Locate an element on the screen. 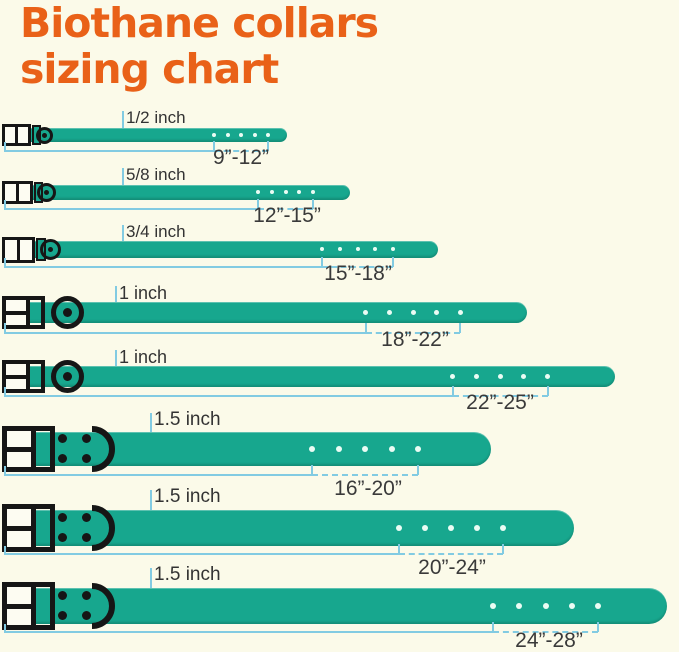 This screenshot has height=652, width=679. size-range-label: 12”-15” is located at coordinates (287, 215).